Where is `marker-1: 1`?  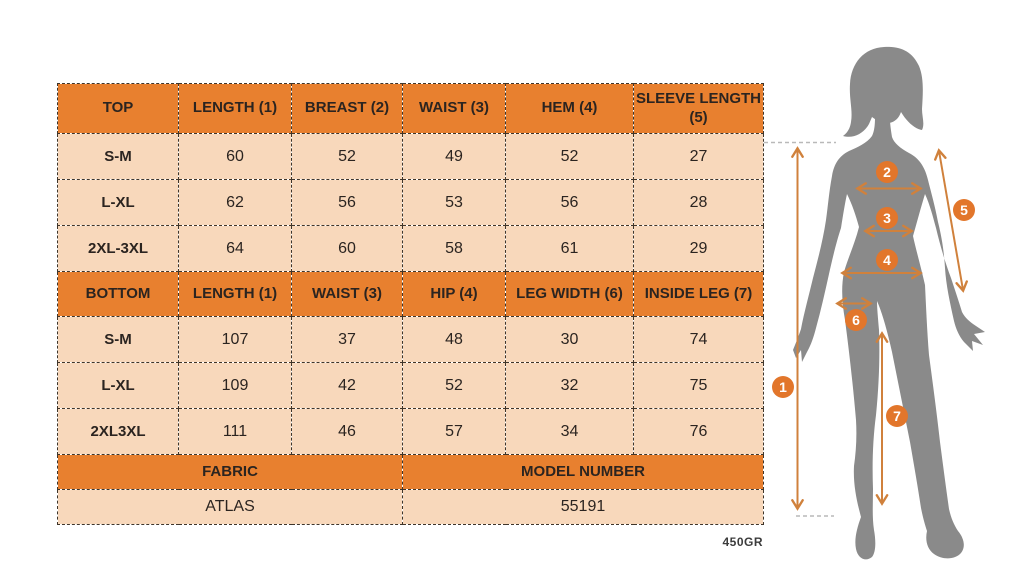
marker-1: 1 is located at coordinates (783, 387).